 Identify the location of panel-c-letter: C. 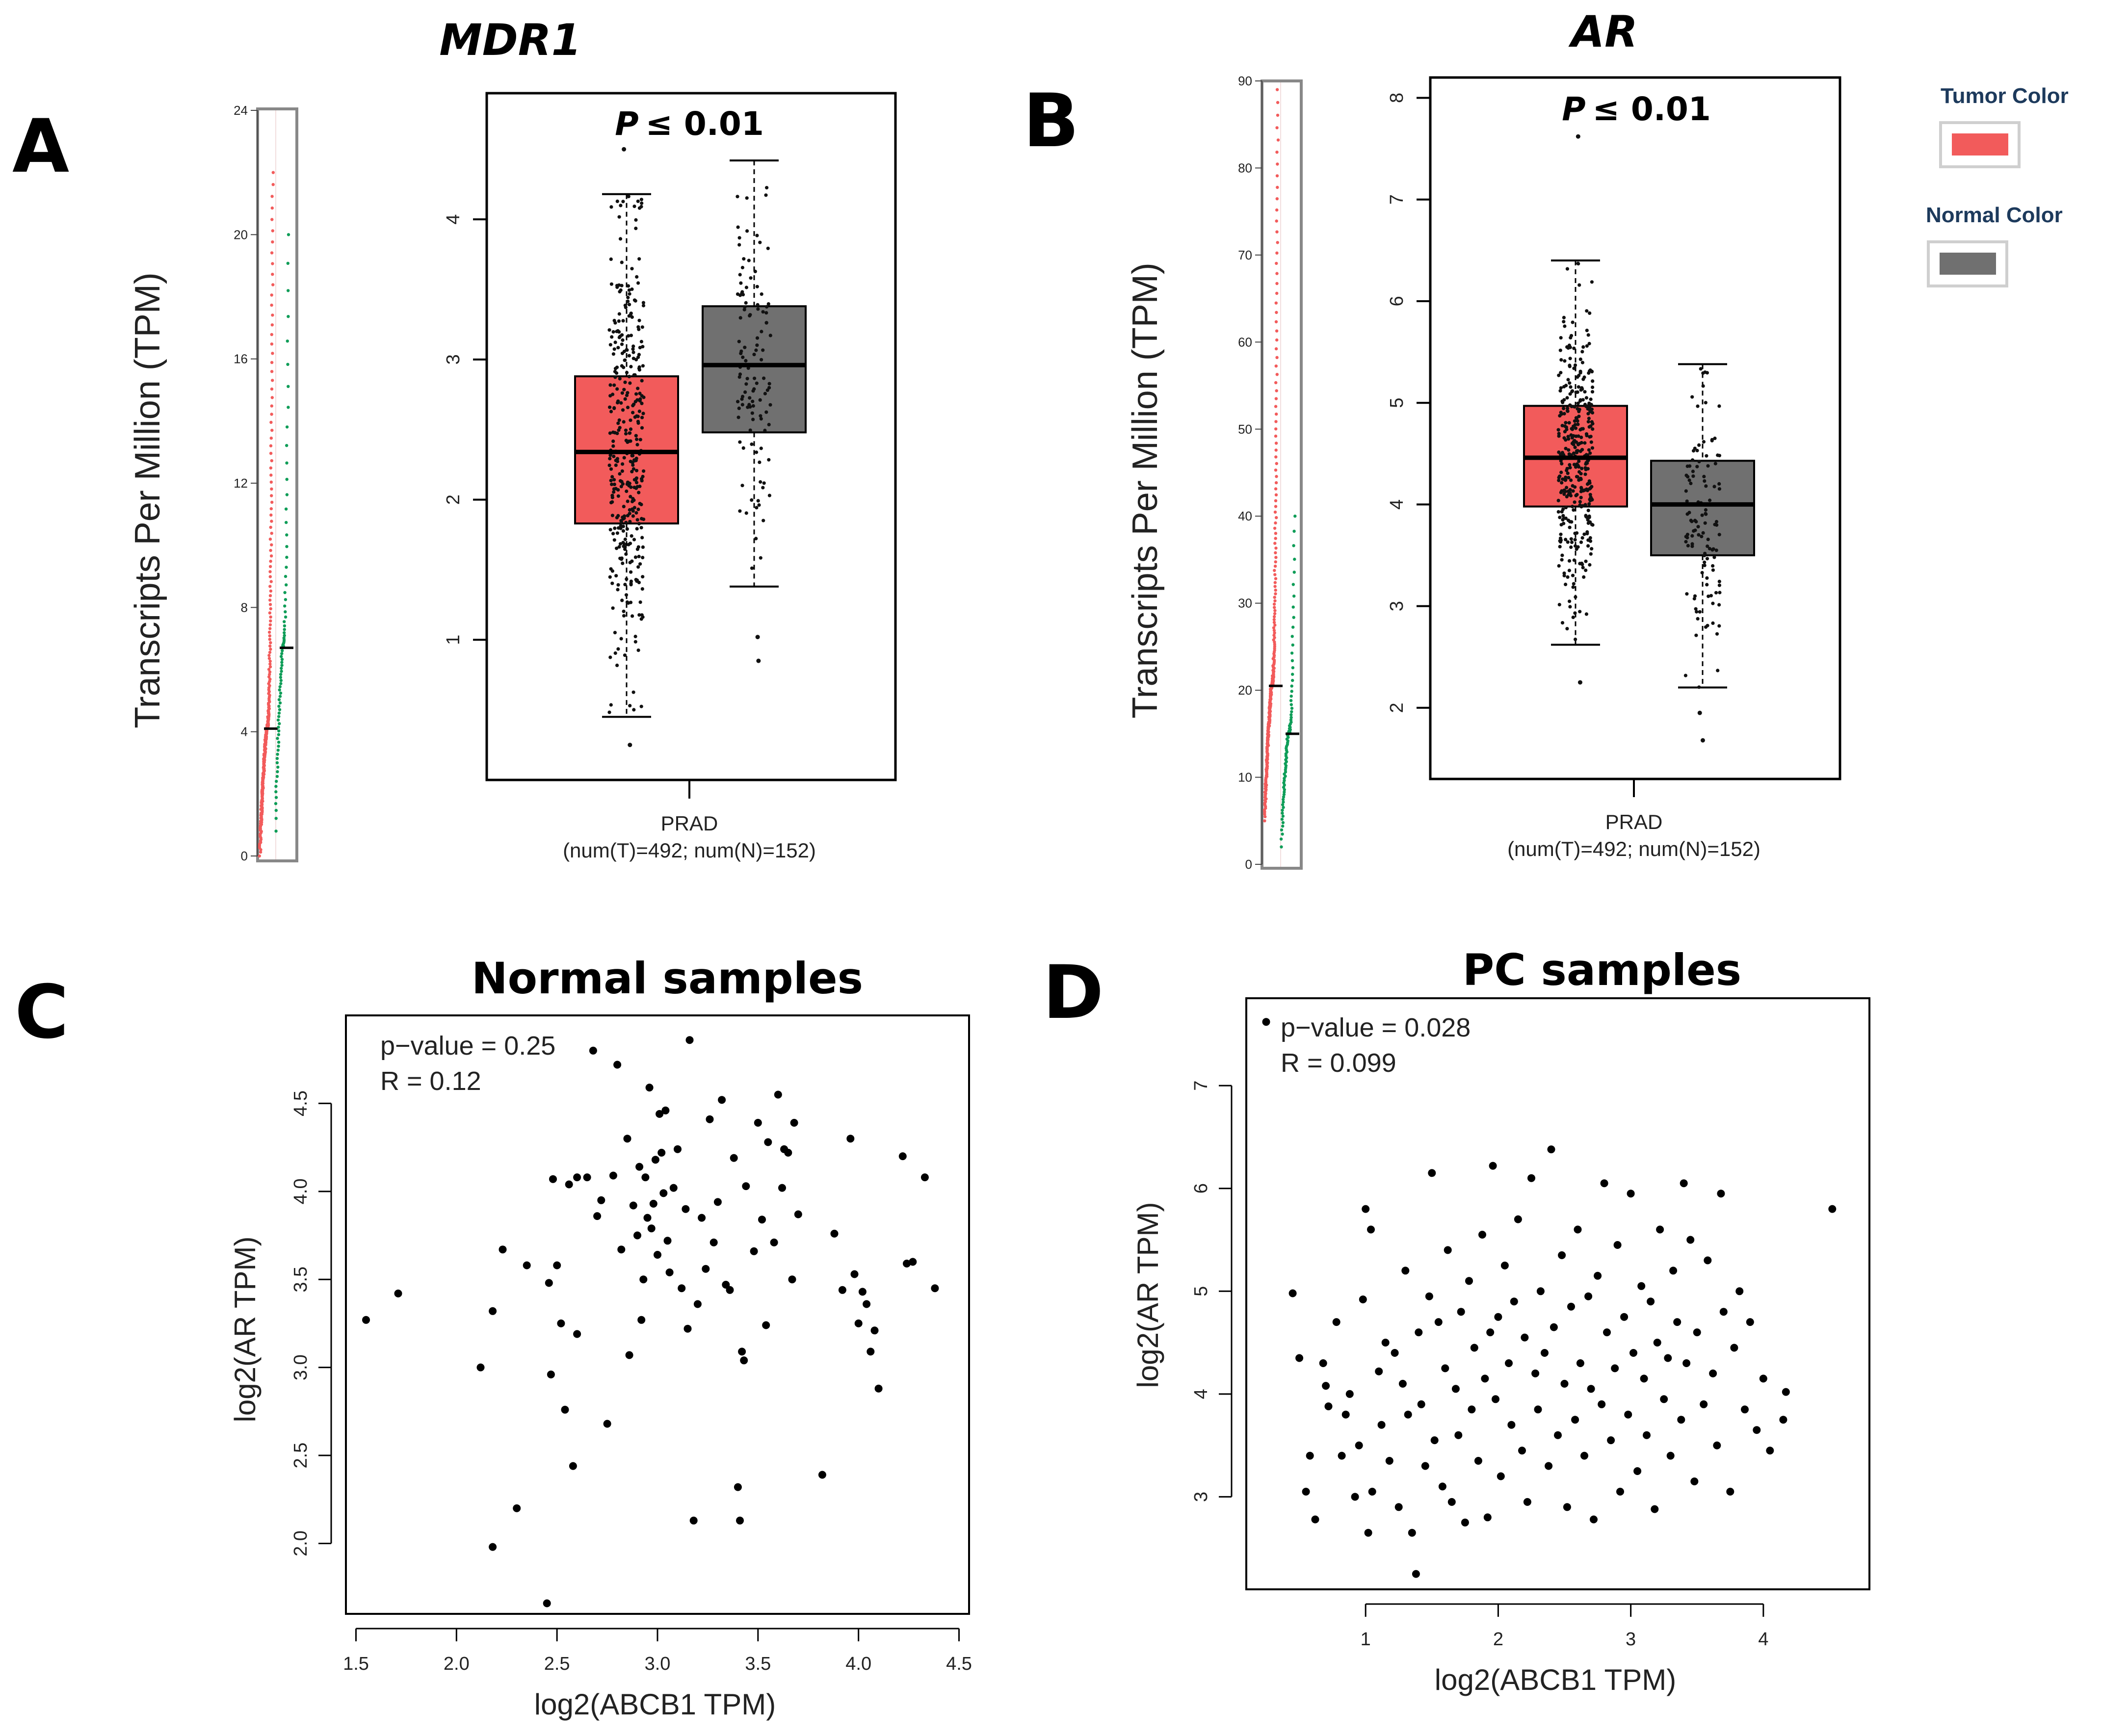
(42, 1012).